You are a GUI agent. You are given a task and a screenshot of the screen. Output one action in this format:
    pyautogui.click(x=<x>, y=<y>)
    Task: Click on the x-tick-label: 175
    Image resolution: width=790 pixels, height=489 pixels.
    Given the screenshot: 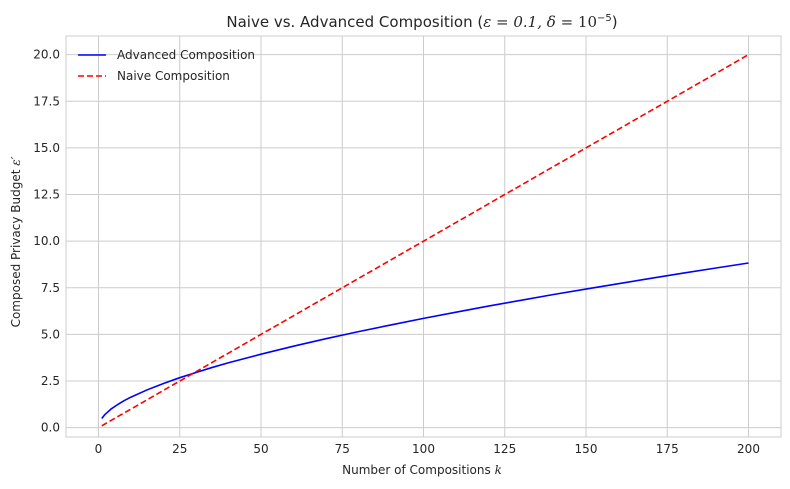 What is the action you would take?
    pyautogui.click(x=667, y=449)
    